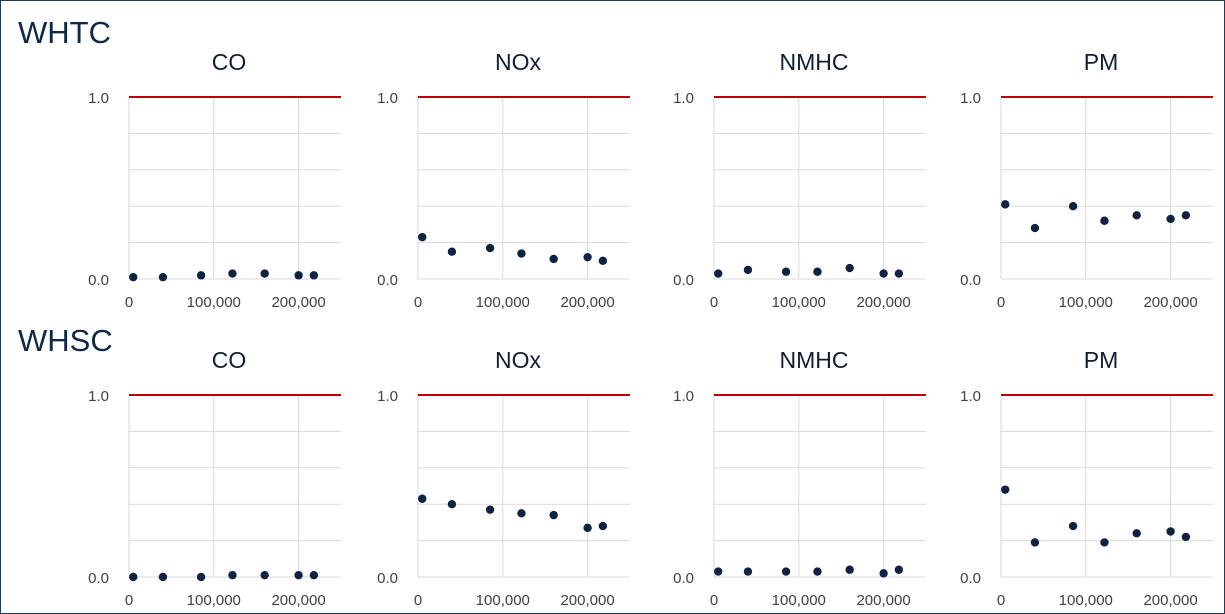  What do you see at coordinates (64, 32) in the screenshot?
I see `section-title: WHTC` at bounding box center [64, 32].